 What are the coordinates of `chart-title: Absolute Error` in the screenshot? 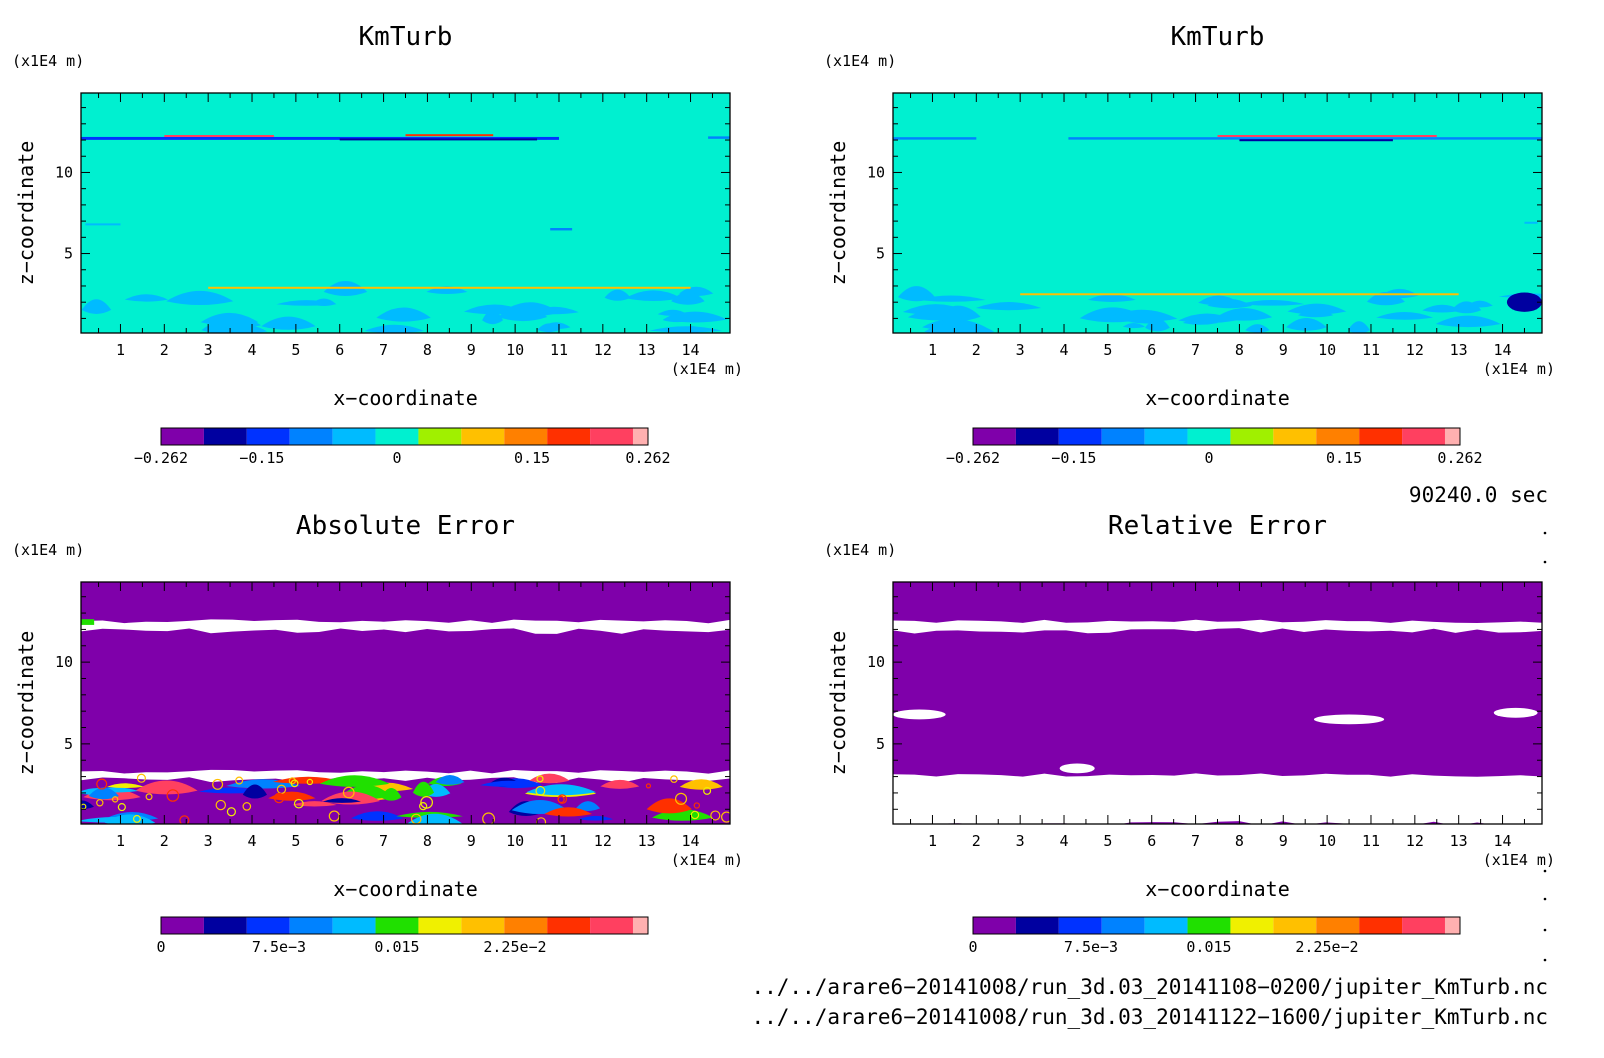 It's located at (405, 526).